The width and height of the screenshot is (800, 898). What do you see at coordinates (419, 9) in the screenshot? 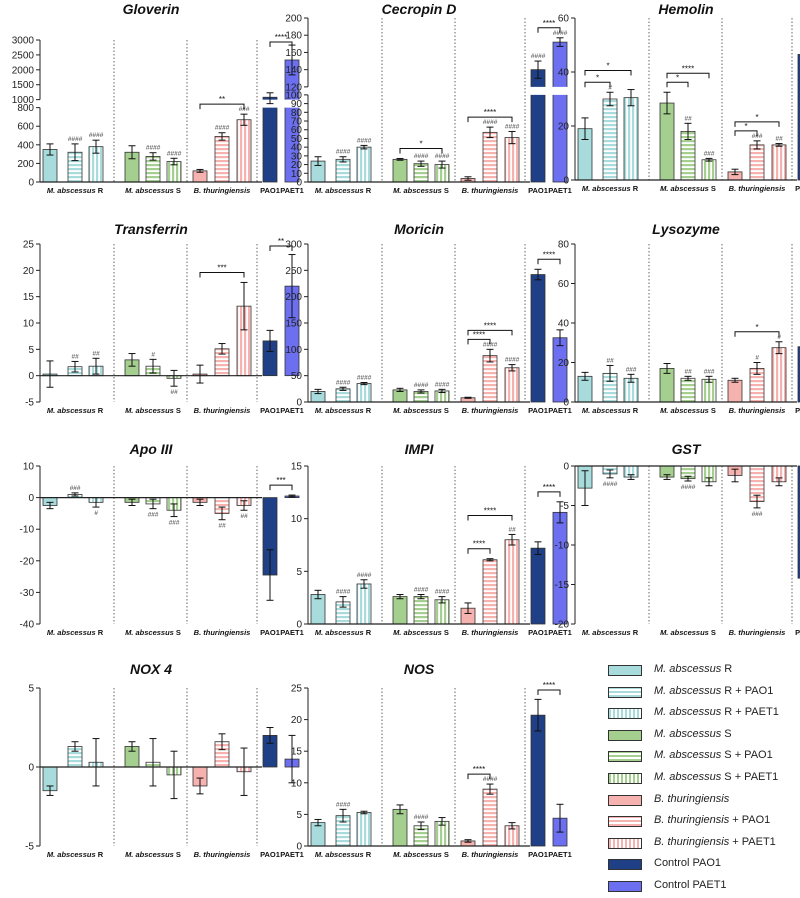
I see `chart-title: Cecropin D` at bounding box center [419, 9].